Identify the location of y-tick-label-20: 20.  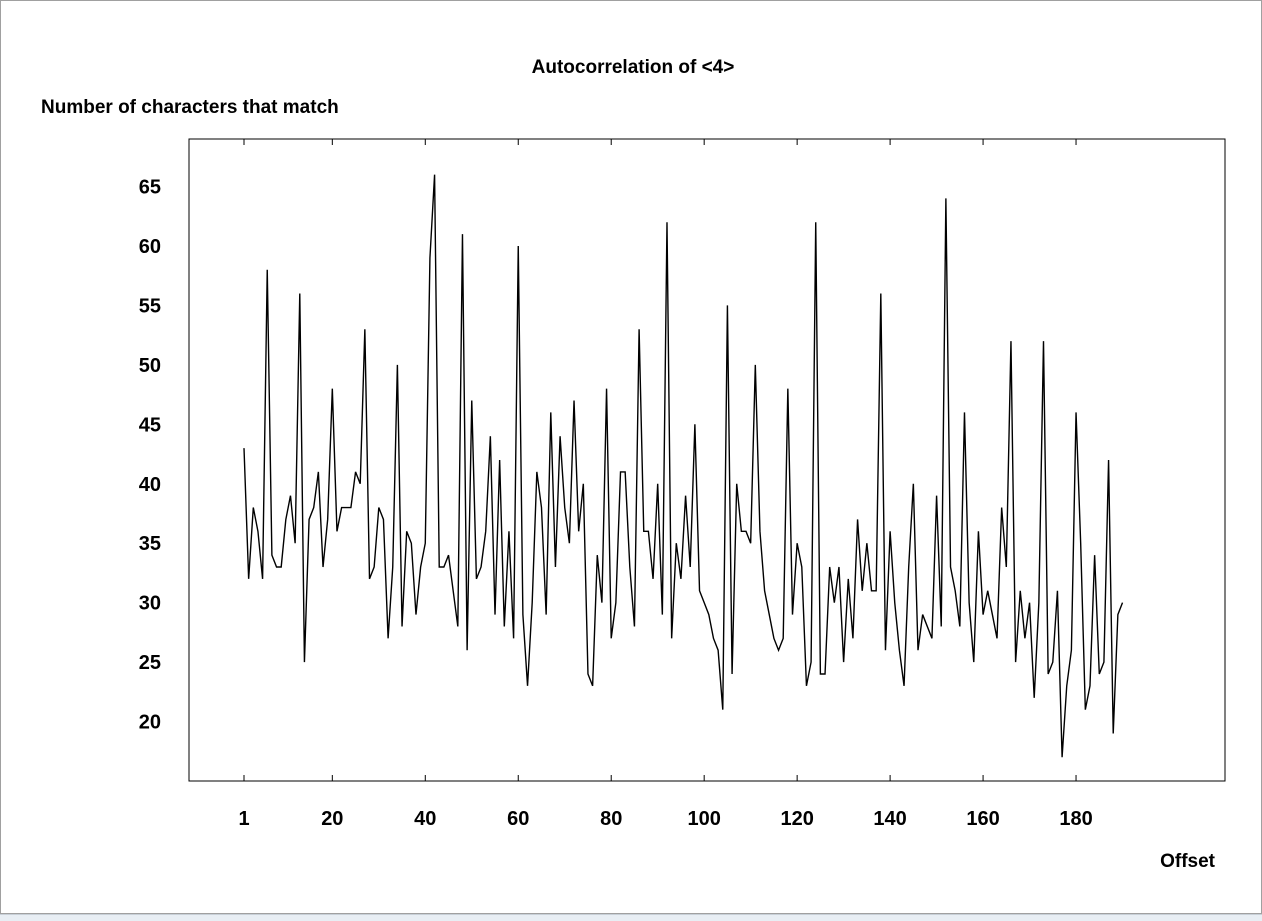
(150, 723).